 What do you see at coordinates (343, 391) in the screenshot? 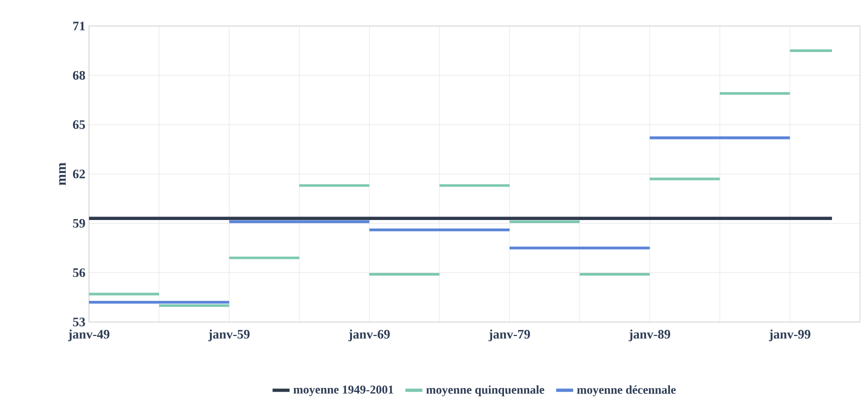
I see `legend-label: moyenne 1949-2001` at bounding box center [343, 391].